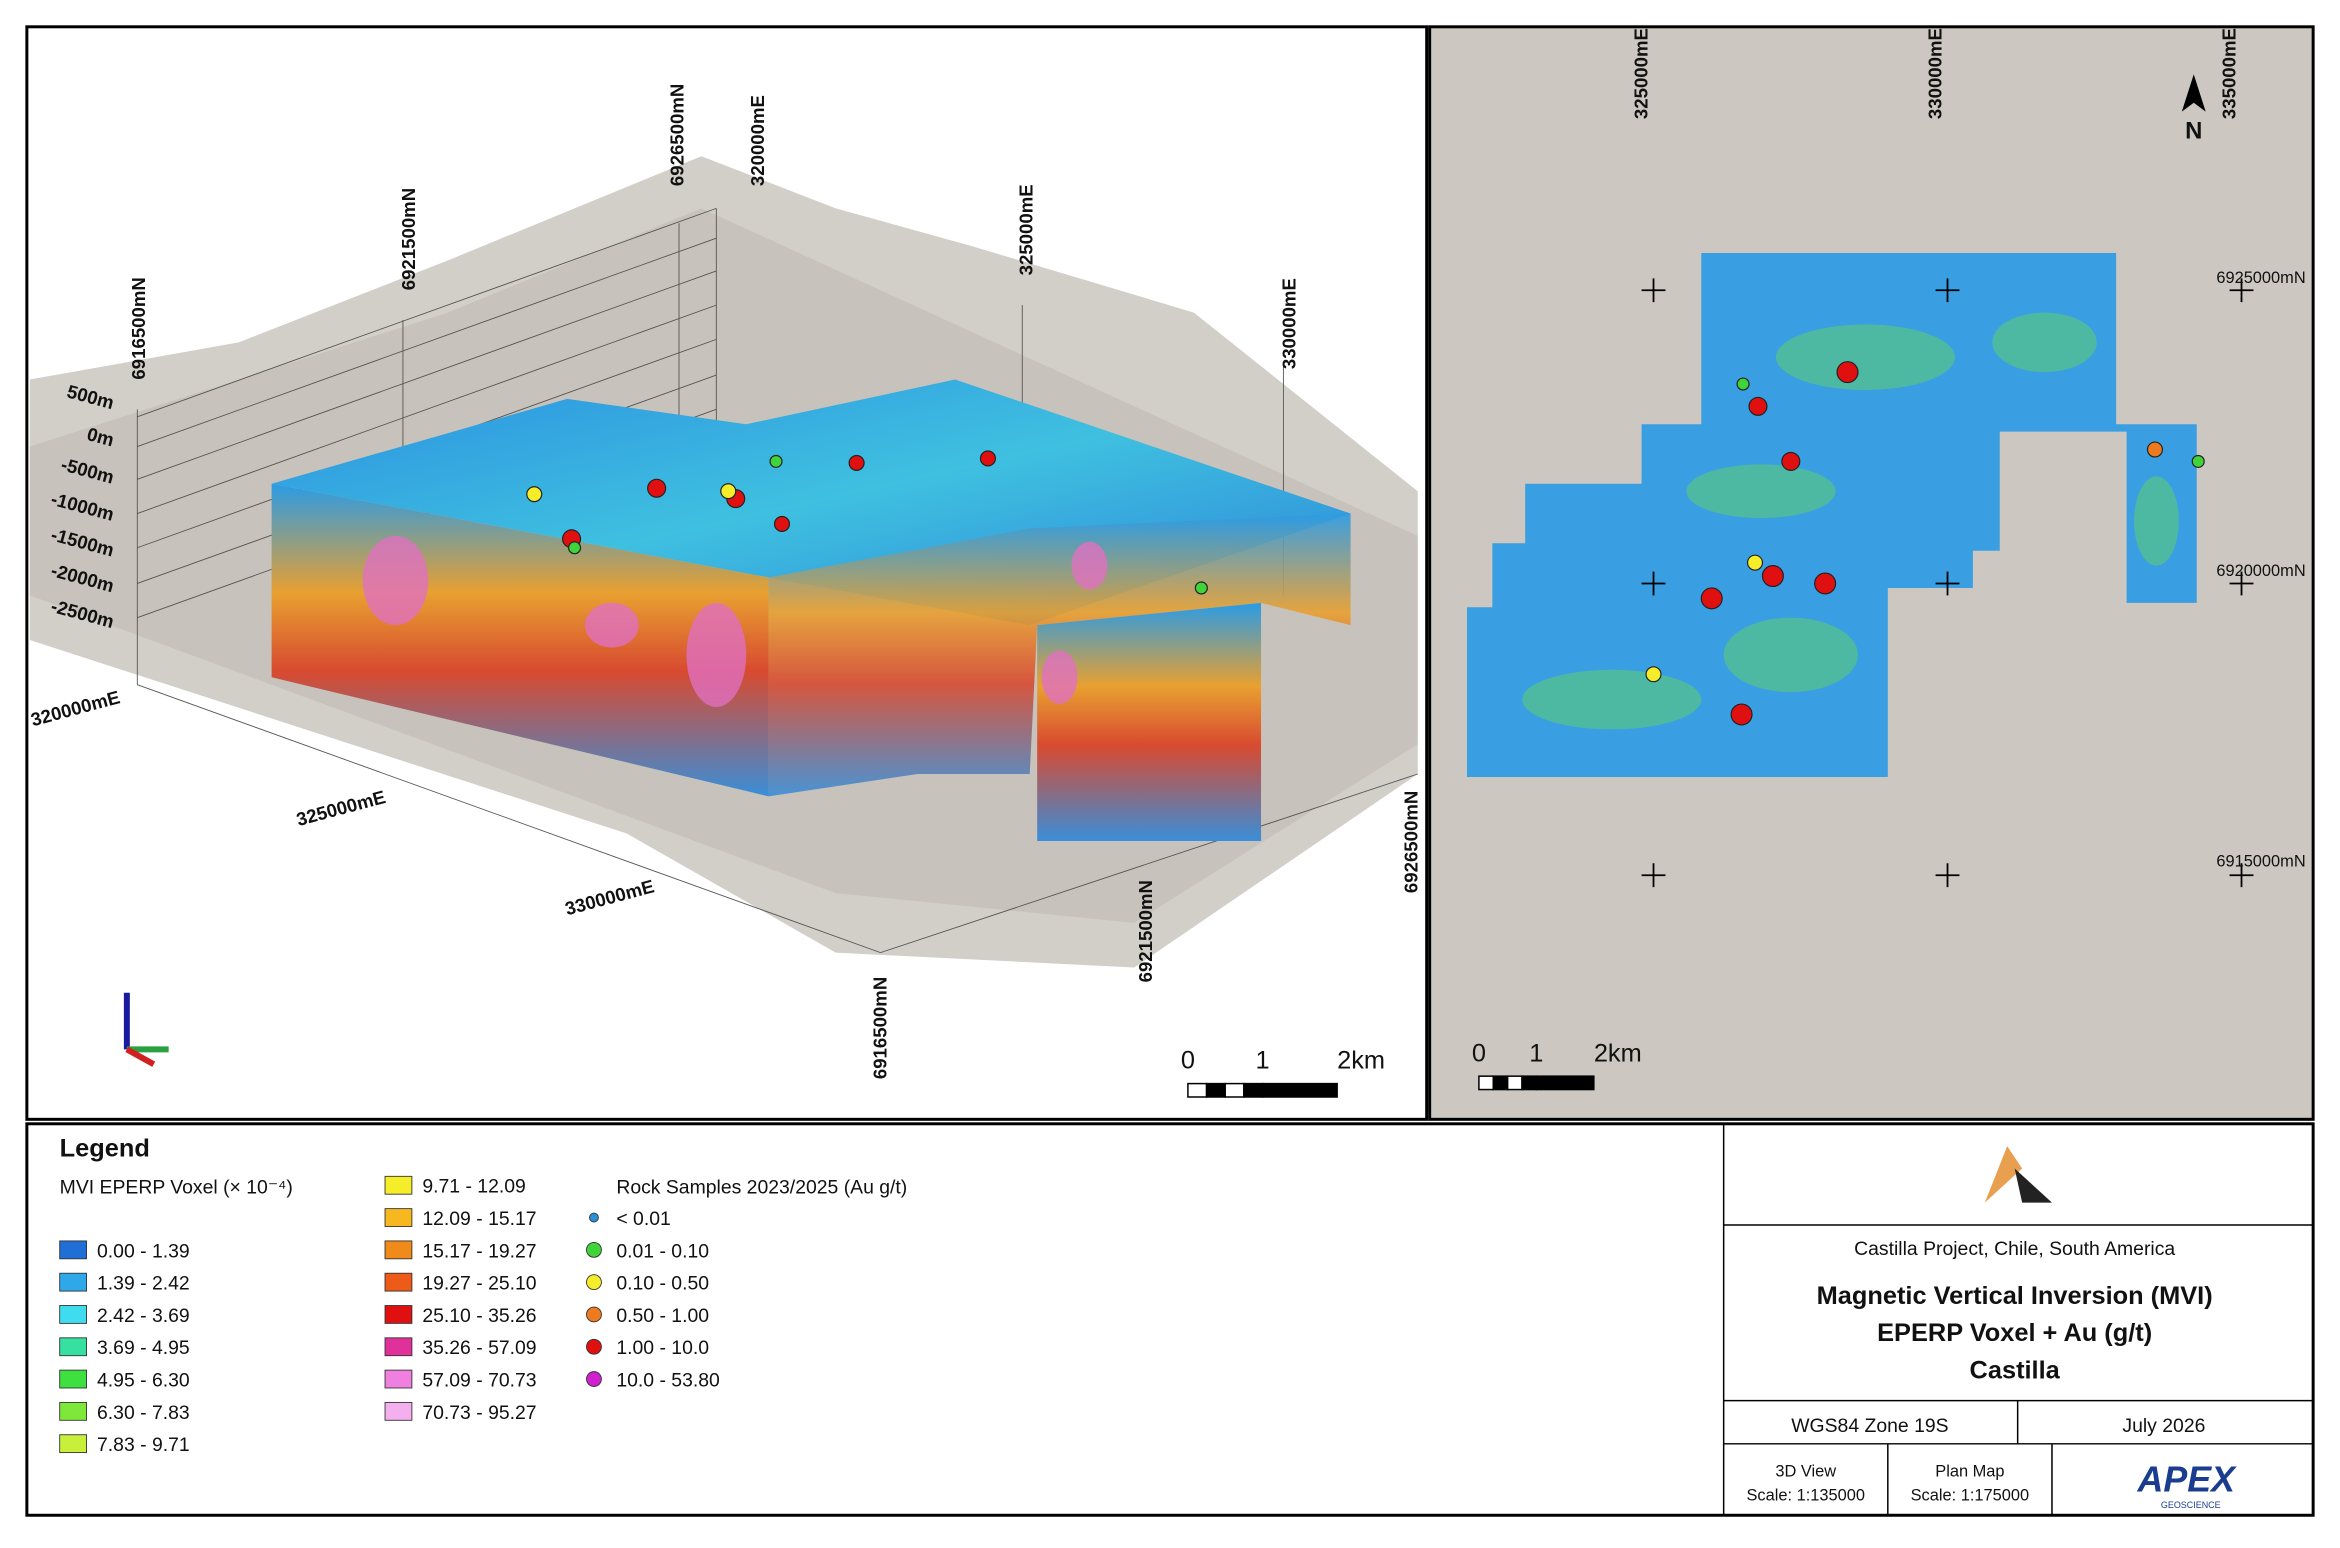  I want to click on title-block-lines, so click(2018, 1319).